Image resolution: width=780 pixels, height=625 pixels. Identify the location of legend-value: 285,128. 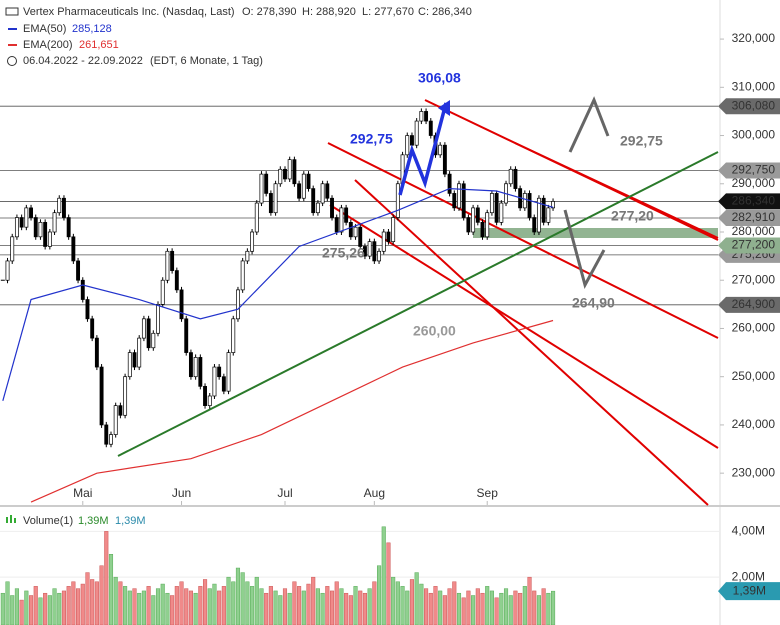
(92, 29).